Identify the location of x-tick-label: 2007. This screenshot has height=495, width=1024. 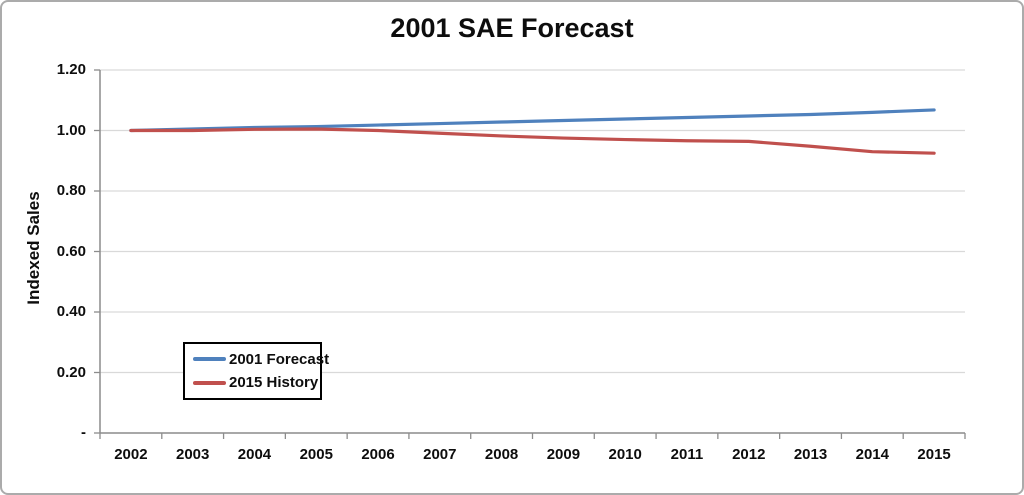
(440, 454).